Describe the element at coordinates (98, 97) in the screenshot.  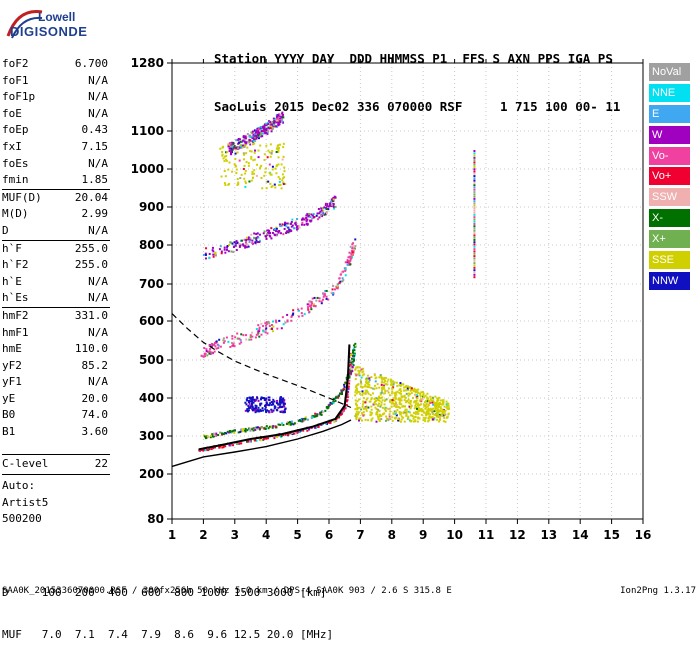
I see `param-value: N/A` at that location.